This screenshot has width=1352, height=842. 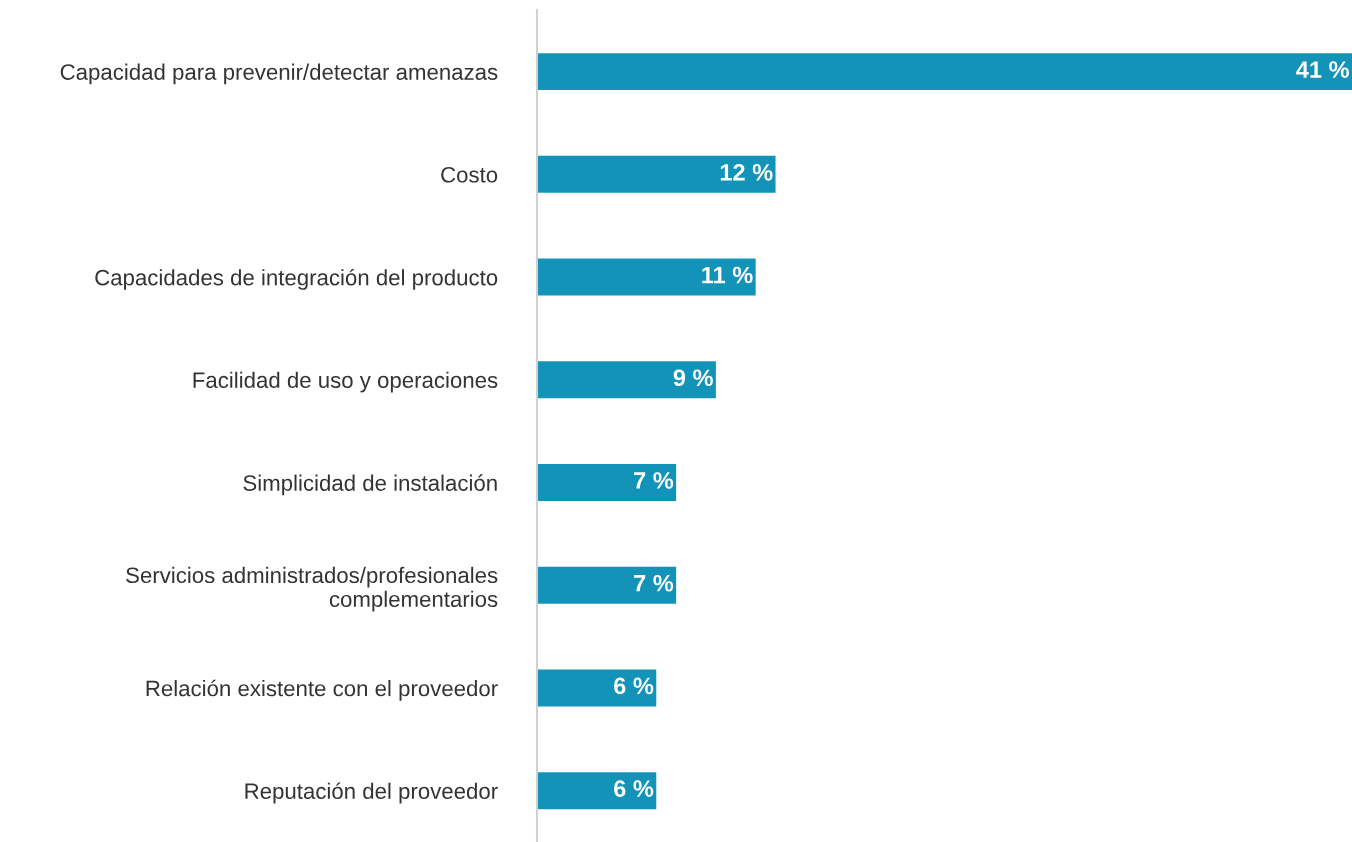 What do you see at coordinates (1322, 69) in the screenshot?
I see `data-label: 41 %` at bounding box center [1322, 69].